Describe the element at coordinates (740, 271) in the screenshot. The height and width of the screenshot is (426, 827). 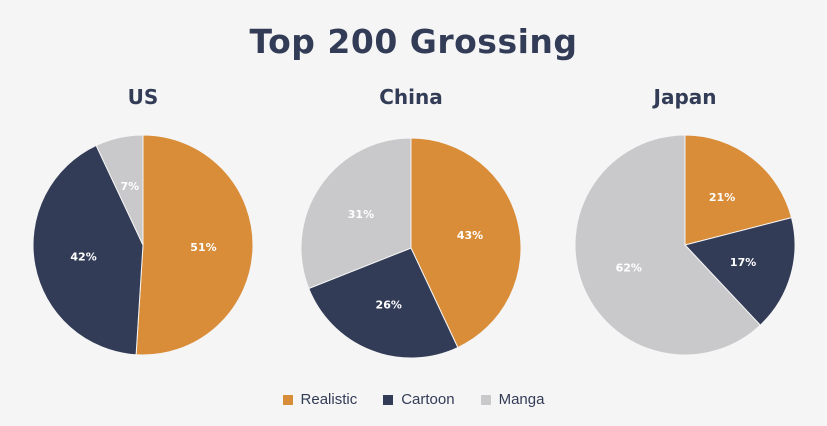
I see `pie-slice-japan-cartoon` at that location.